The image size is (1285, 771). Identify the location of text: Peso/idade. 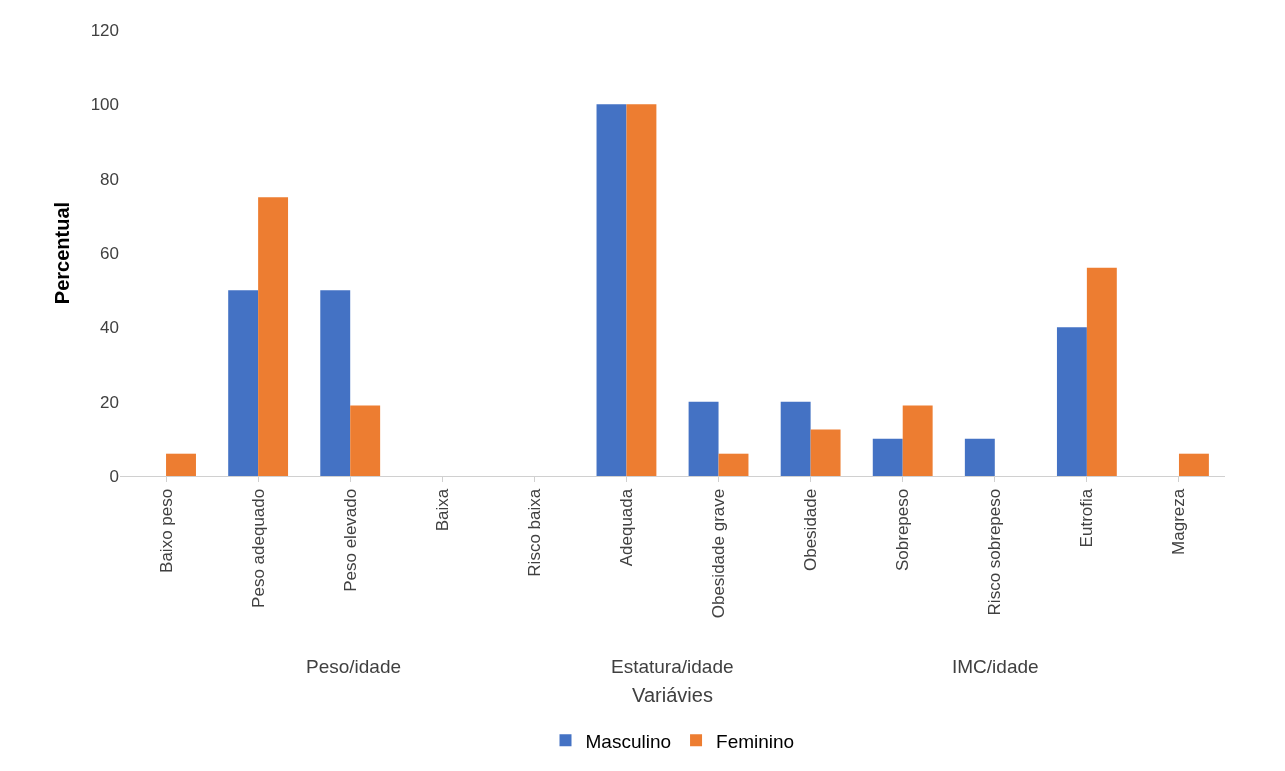
(354, 666).